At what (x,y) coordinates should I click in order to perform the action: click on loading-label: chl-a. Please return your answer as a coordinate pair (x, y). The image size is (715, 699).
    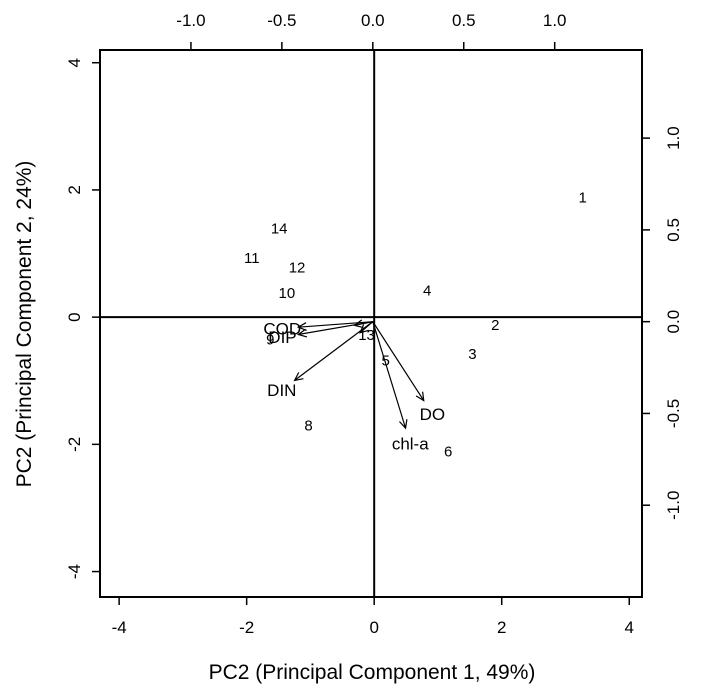
    Looking at the image, I should click on (410, 443).